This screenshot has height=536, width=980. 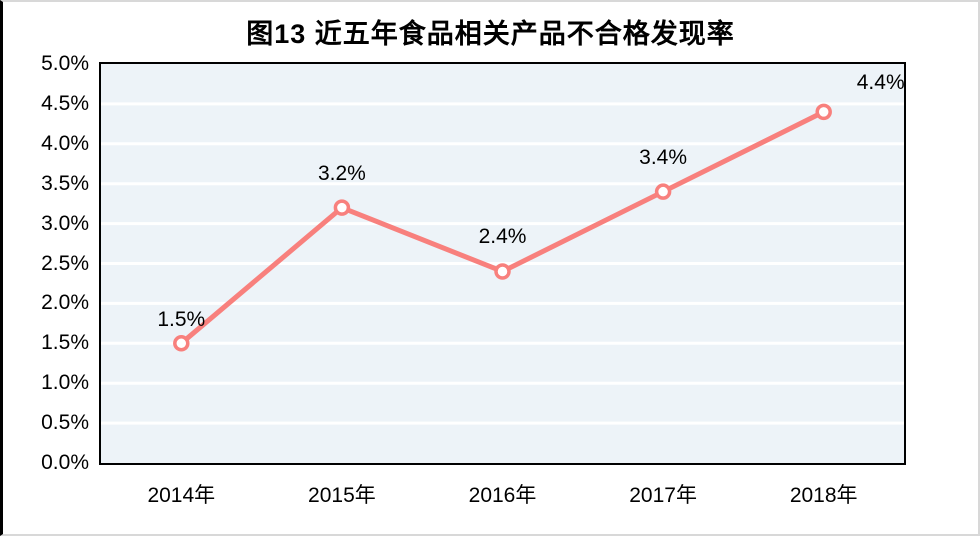 What do you see at coordinates (342, 495) in the screenshot?
I see `x-tick-label: 2015年` at bounding box center [342, 495].